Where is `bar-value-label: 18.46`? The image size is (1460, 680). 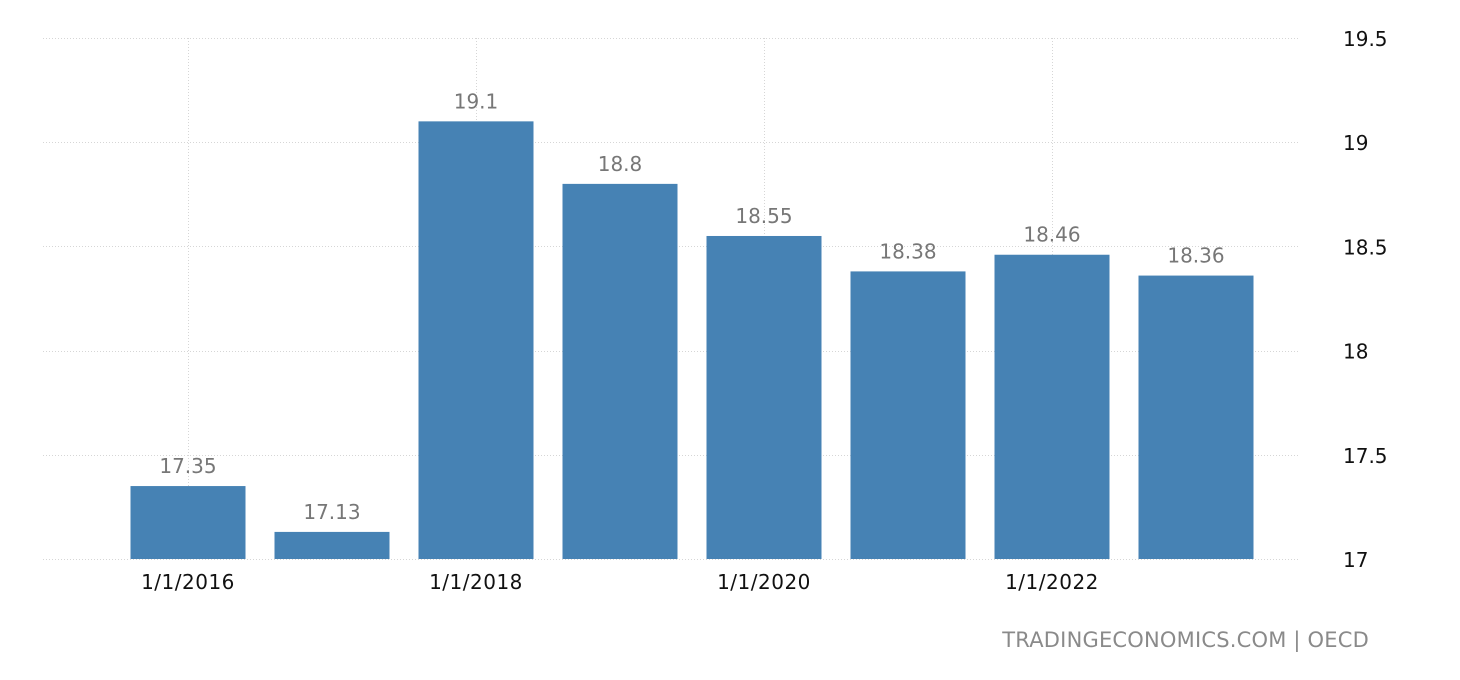 bar-value-label: 18.46 is located at coordinates (1051, 235).